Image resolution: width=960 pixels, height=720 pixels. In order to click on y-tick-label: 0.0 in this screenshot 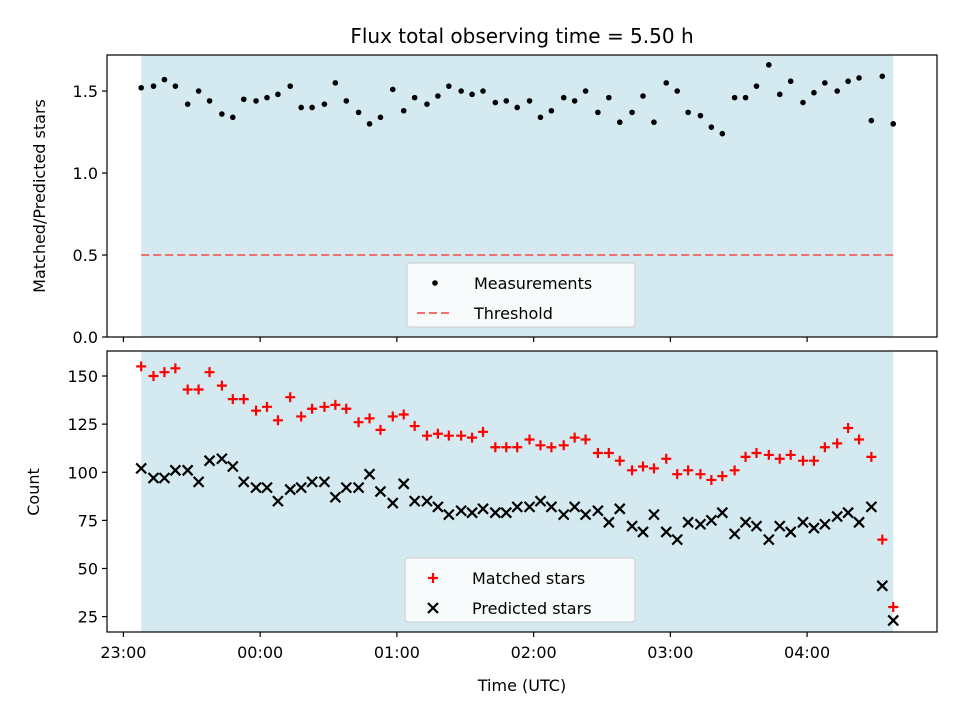, I will do `click(85, 337)`.